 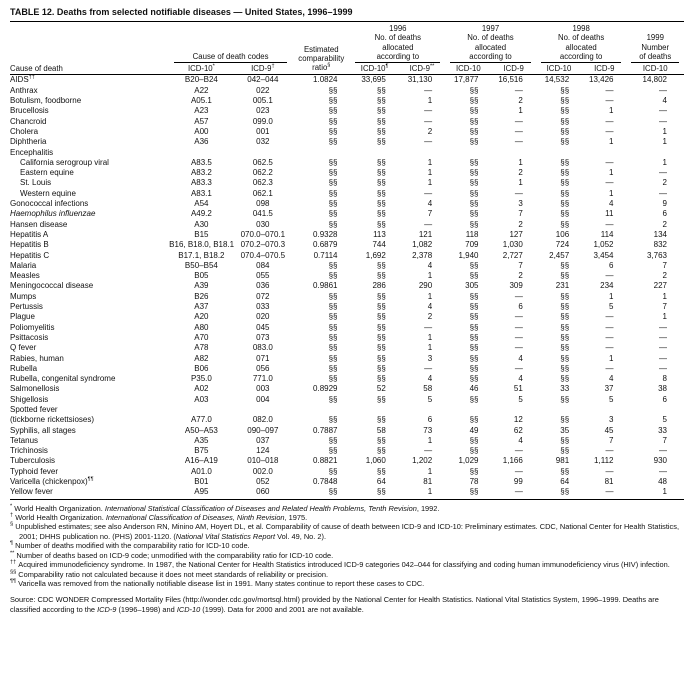 I want to click on icd9-code-cell: 052, so click(x=263, y=482).